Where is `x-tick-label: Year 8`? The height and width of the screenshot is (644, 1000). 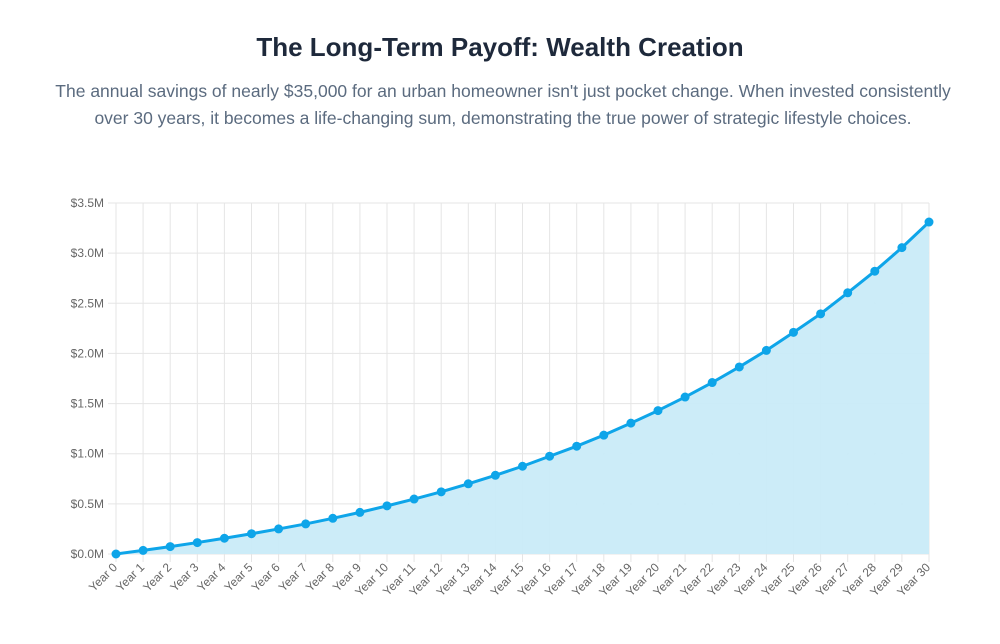
x-tick-label: Year 8 is located at coordinates (320, 577).